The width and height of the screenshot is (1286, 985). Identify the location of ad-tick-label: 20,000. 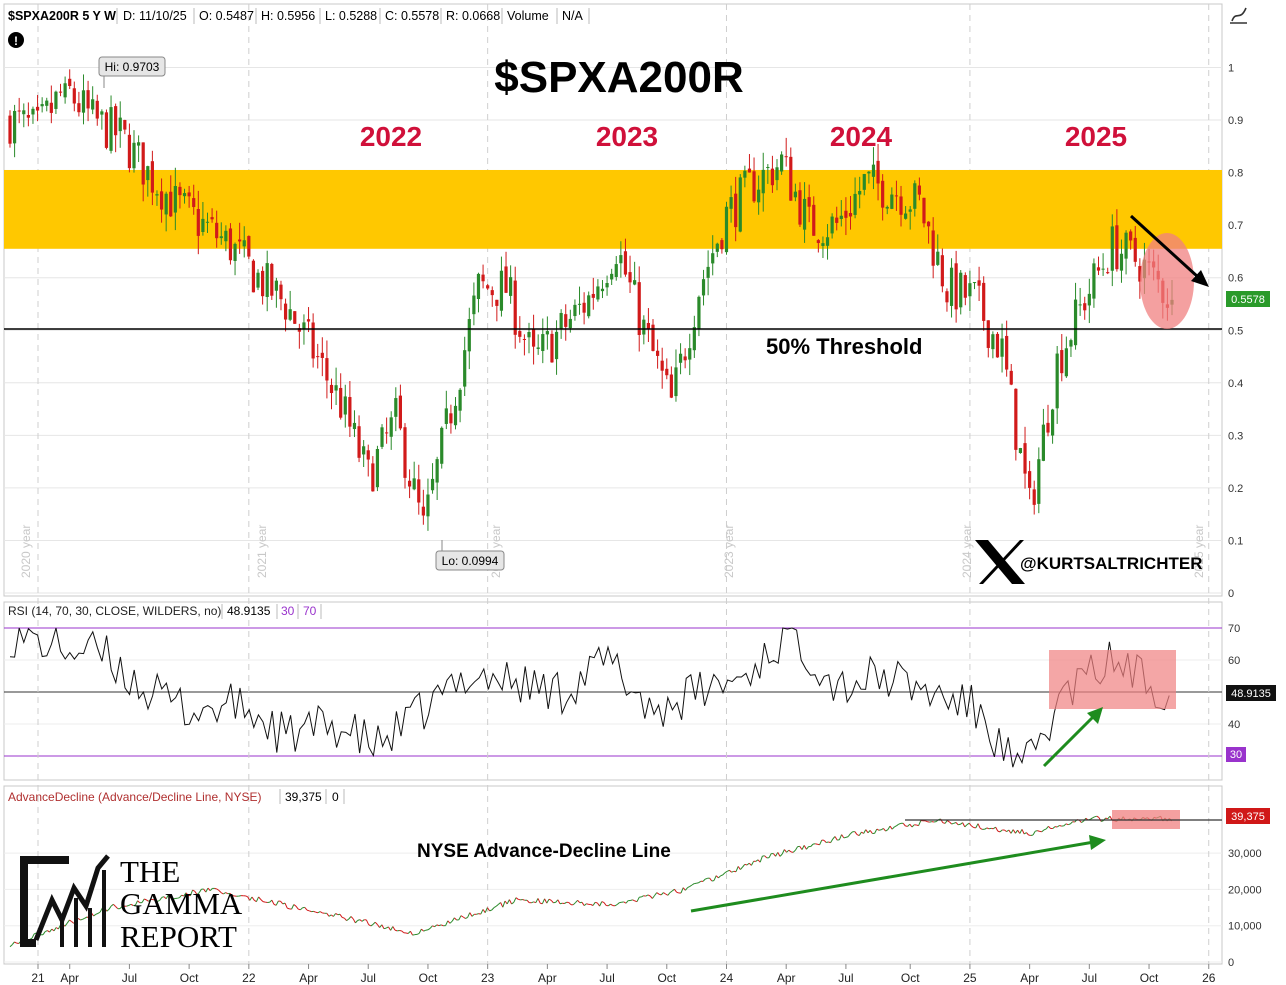
(1245, 890).